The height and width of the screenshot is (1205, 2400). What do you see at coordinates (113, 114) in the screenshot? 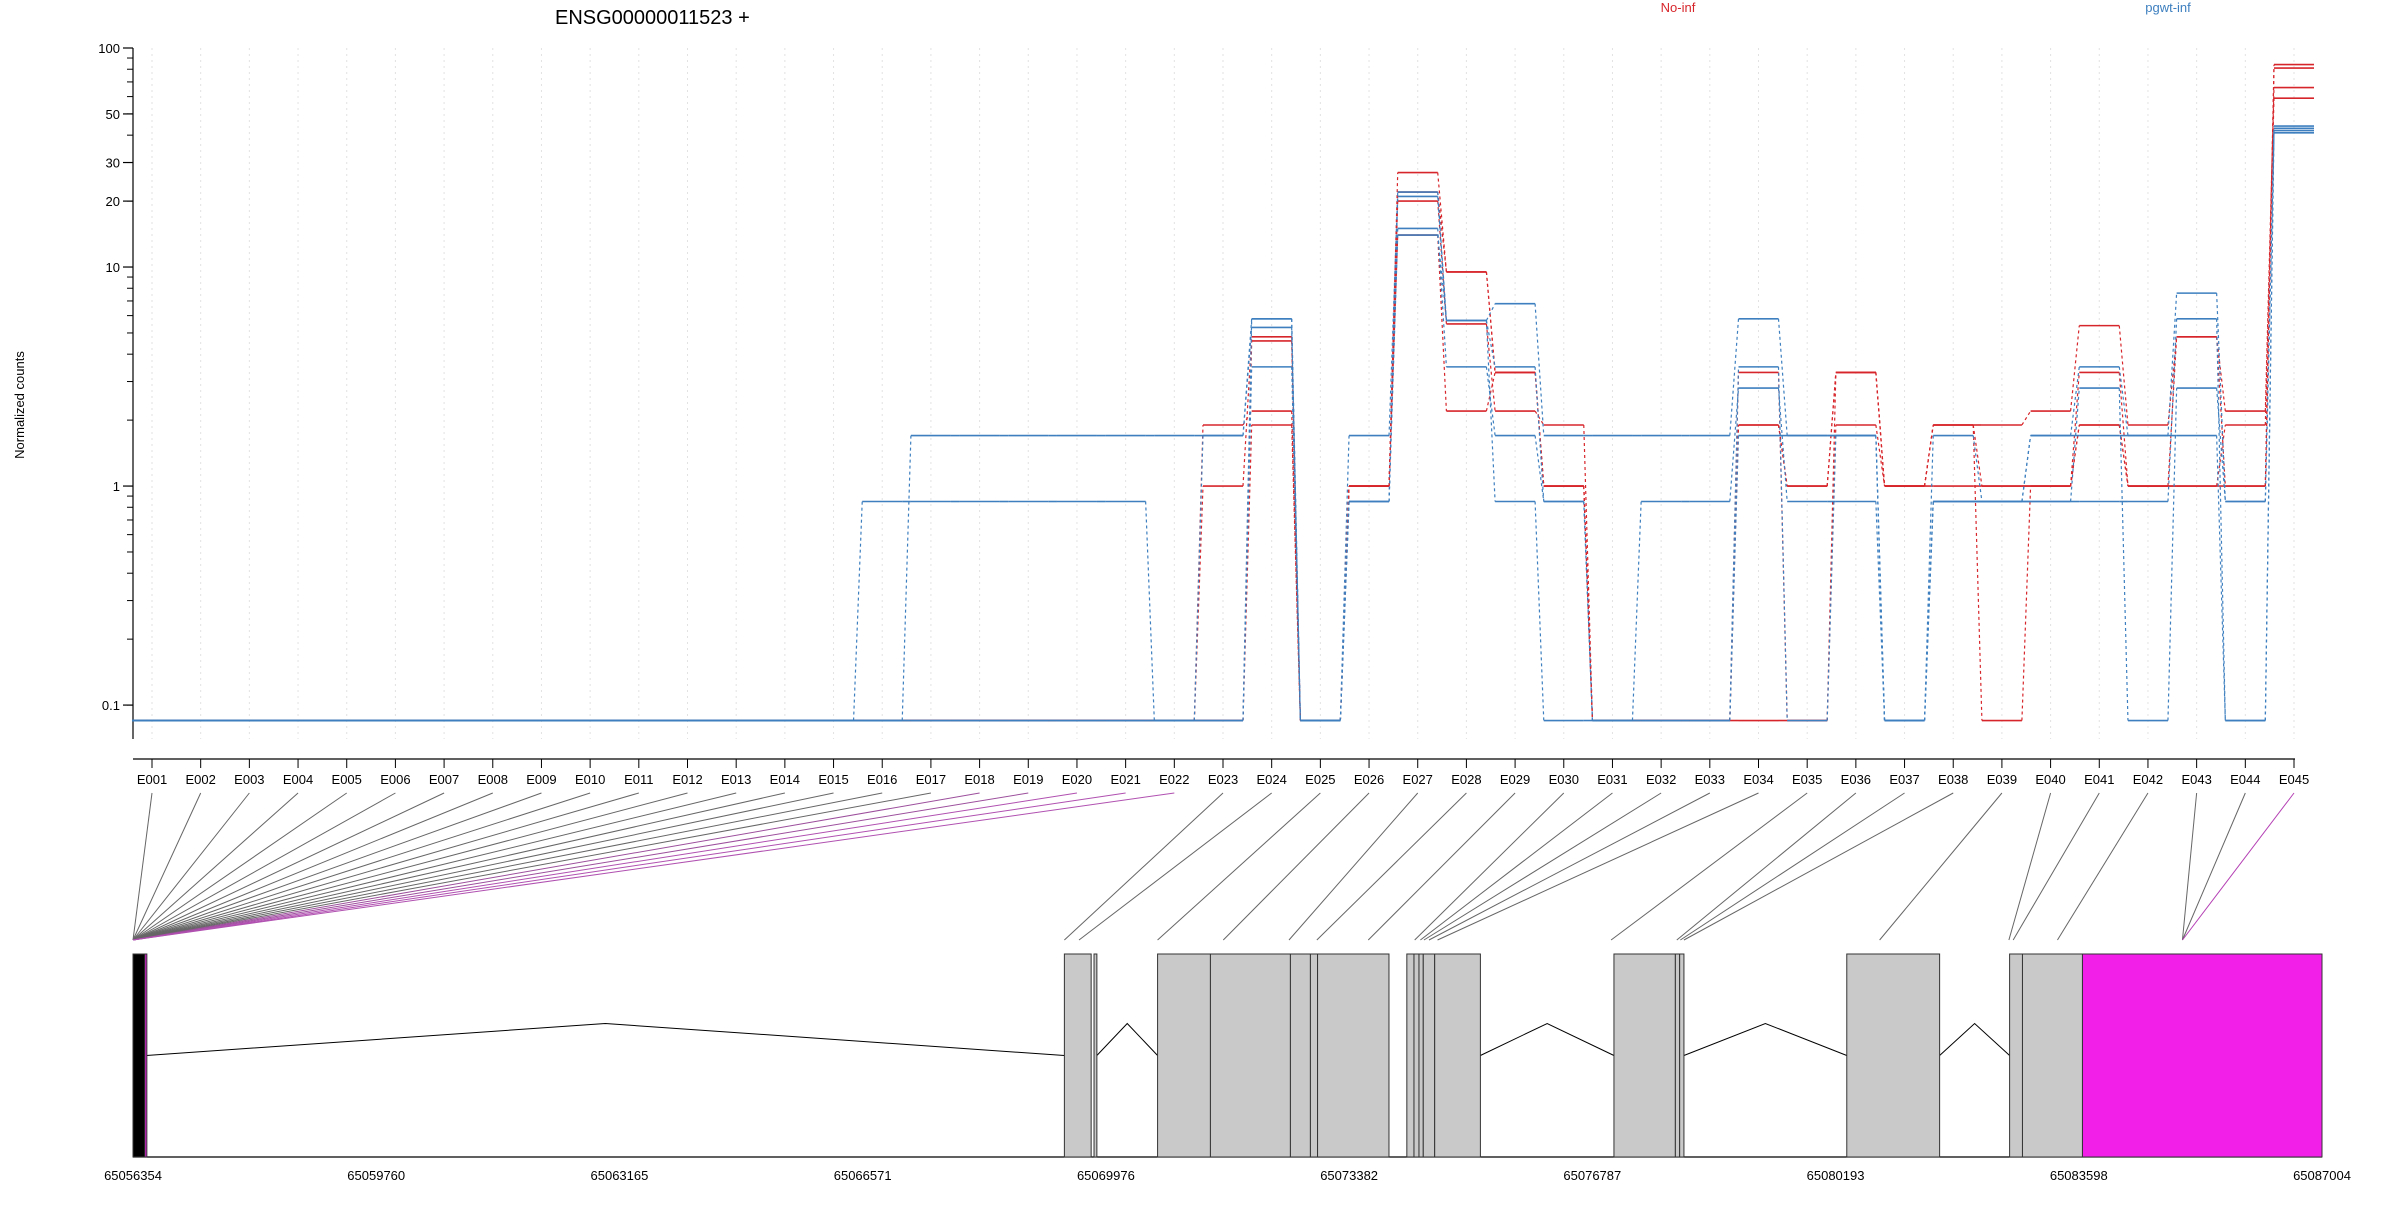
I see `y-tick-label: 50` at bounding box center [113, 114].